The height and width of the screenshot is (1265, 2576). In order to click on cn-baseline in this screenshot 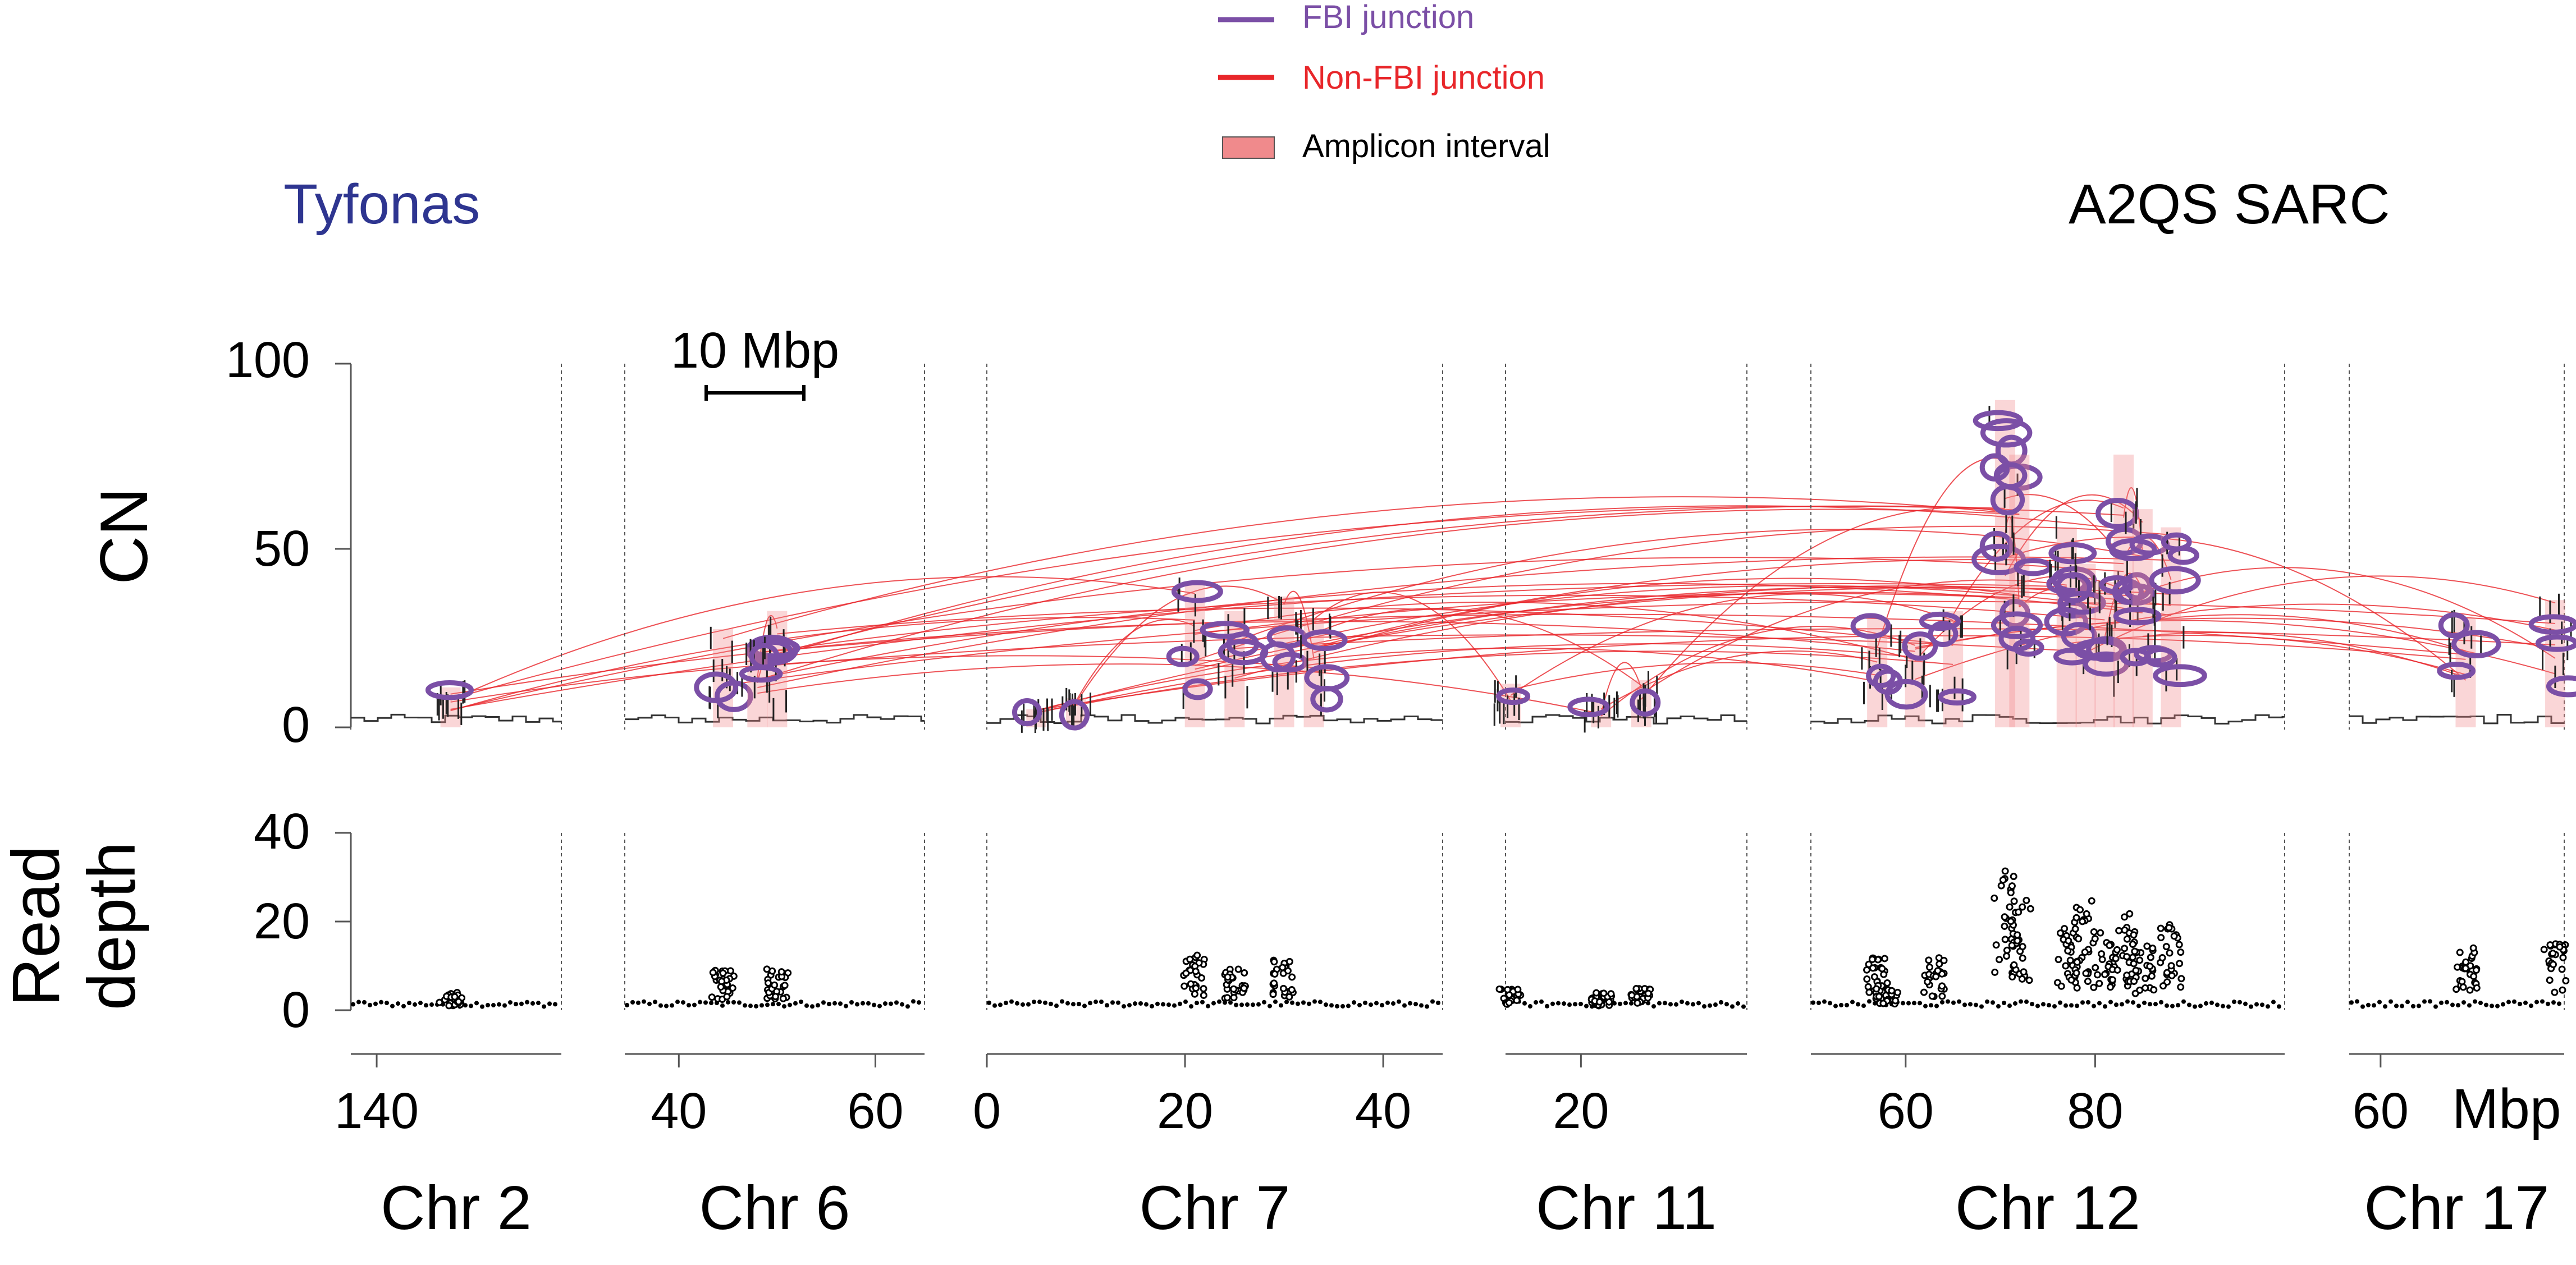, I will do `click(1215, 719)`.